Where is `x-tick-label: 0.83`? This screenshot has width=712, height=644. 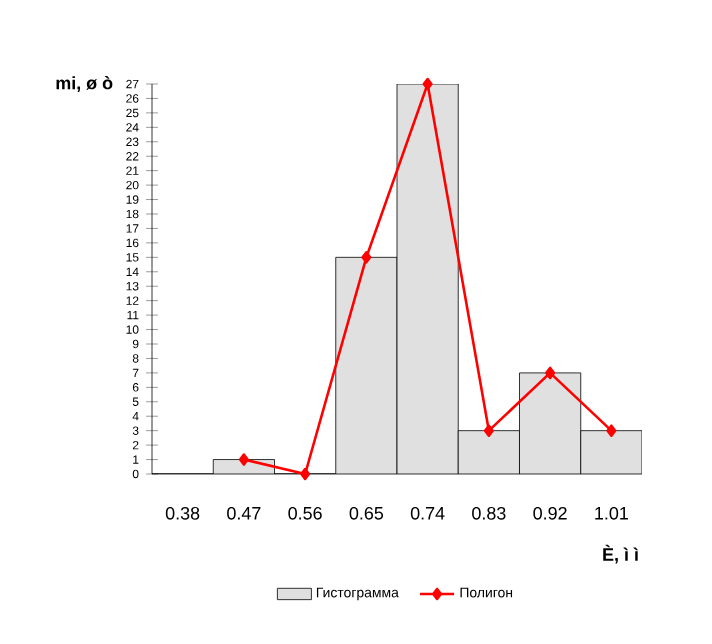
x-tick-label: 0.83 is located at coordinates (489, 513).